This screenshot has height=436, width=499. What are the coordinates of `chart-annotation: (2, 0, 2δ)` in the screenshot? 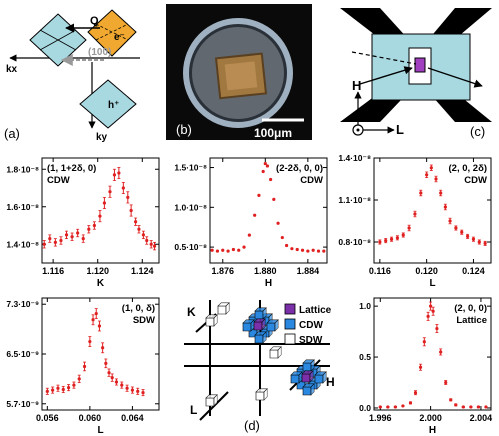 It's located at (468, 168).